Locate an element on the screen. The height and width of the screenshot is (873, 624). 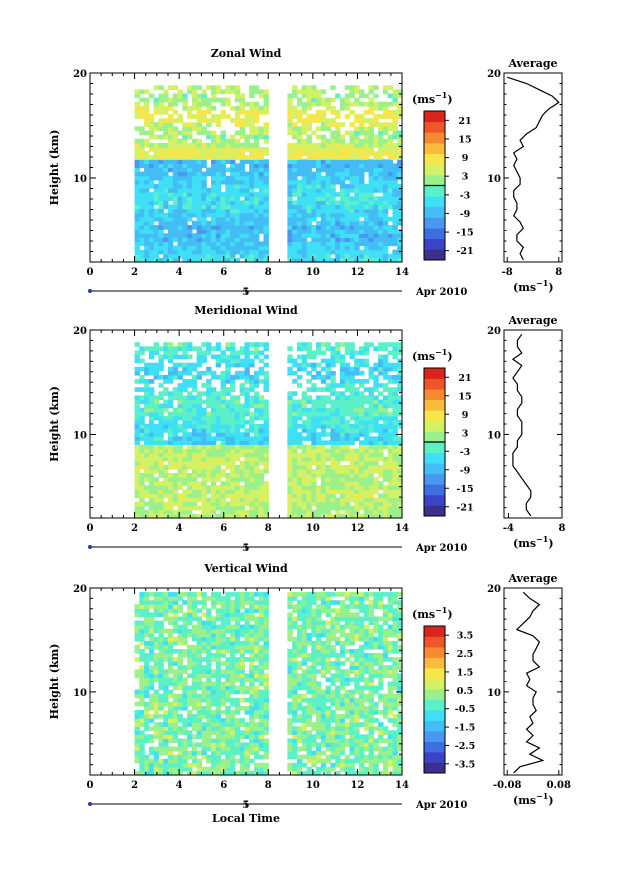
profile-title: Average is located at coordinates (532, 320).